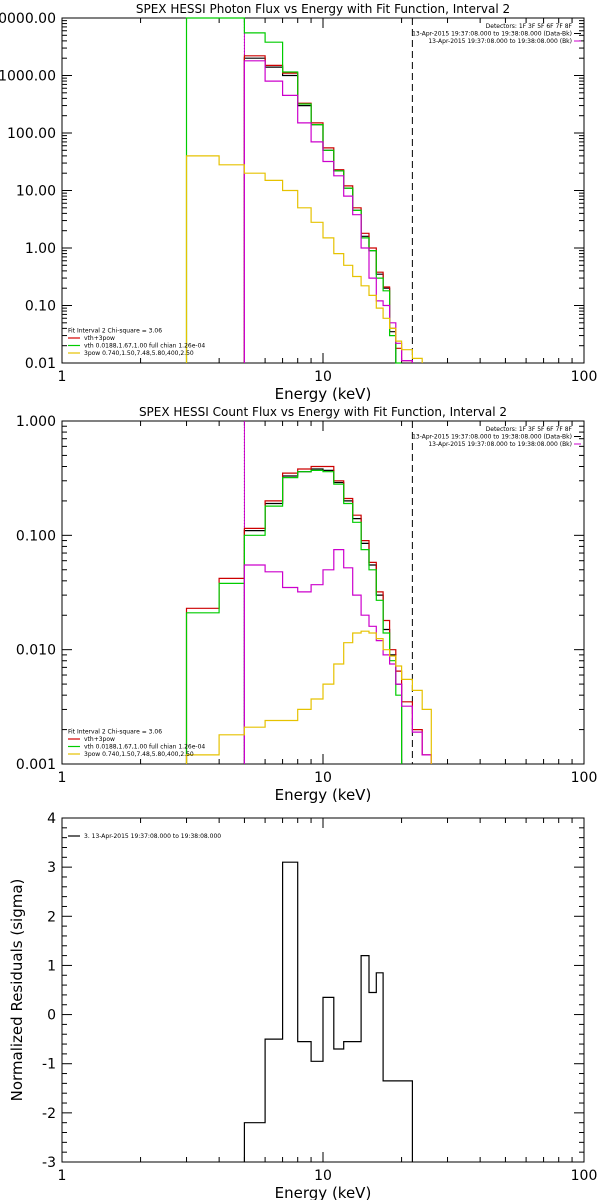  I want to click on photon-flux-x-tick-label: 1, so click(62, 377).